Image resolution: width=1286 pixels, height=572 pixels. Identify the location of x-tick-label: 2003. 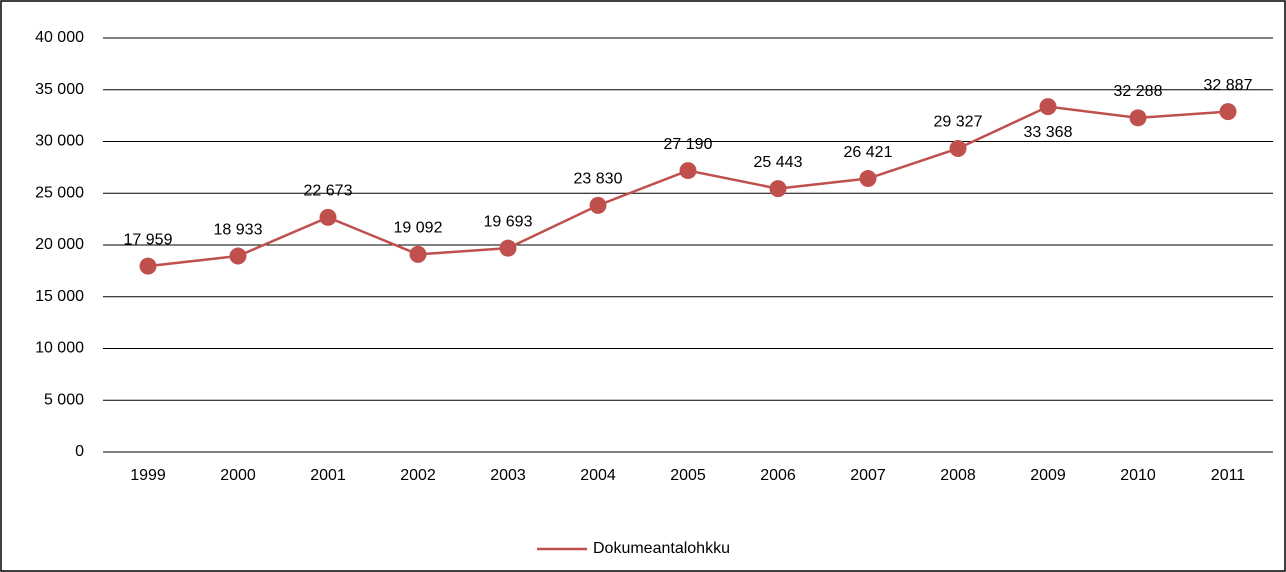
(508, 475).